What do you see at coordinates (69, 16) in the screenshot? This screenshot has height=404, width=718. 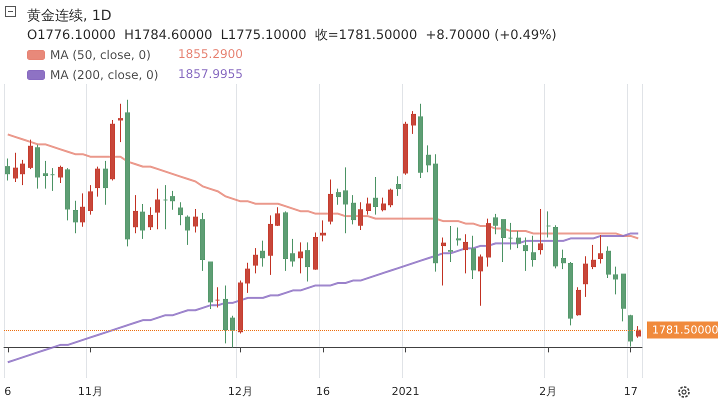 I see `chart-title: 黄金连续, 1D` at bounding box center [69, 16].